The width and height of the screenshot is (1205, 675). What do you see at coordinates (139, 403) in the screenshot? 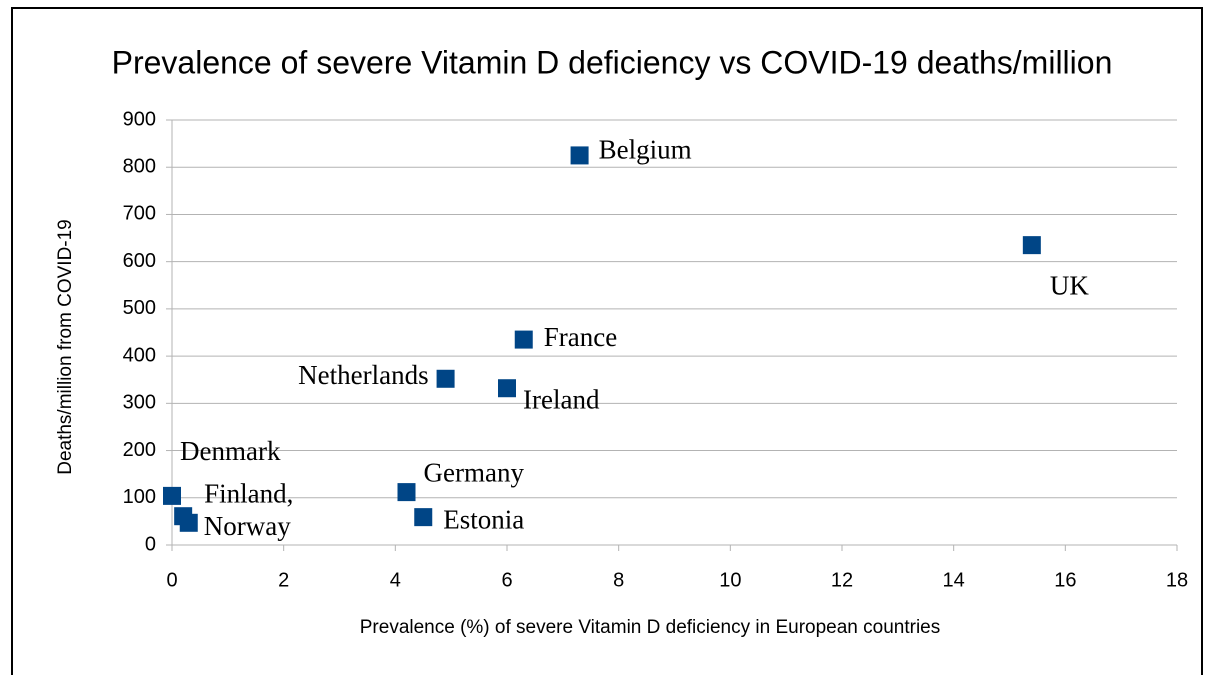
I see `y-tick-label: 300` at bounding box center [139, 403].